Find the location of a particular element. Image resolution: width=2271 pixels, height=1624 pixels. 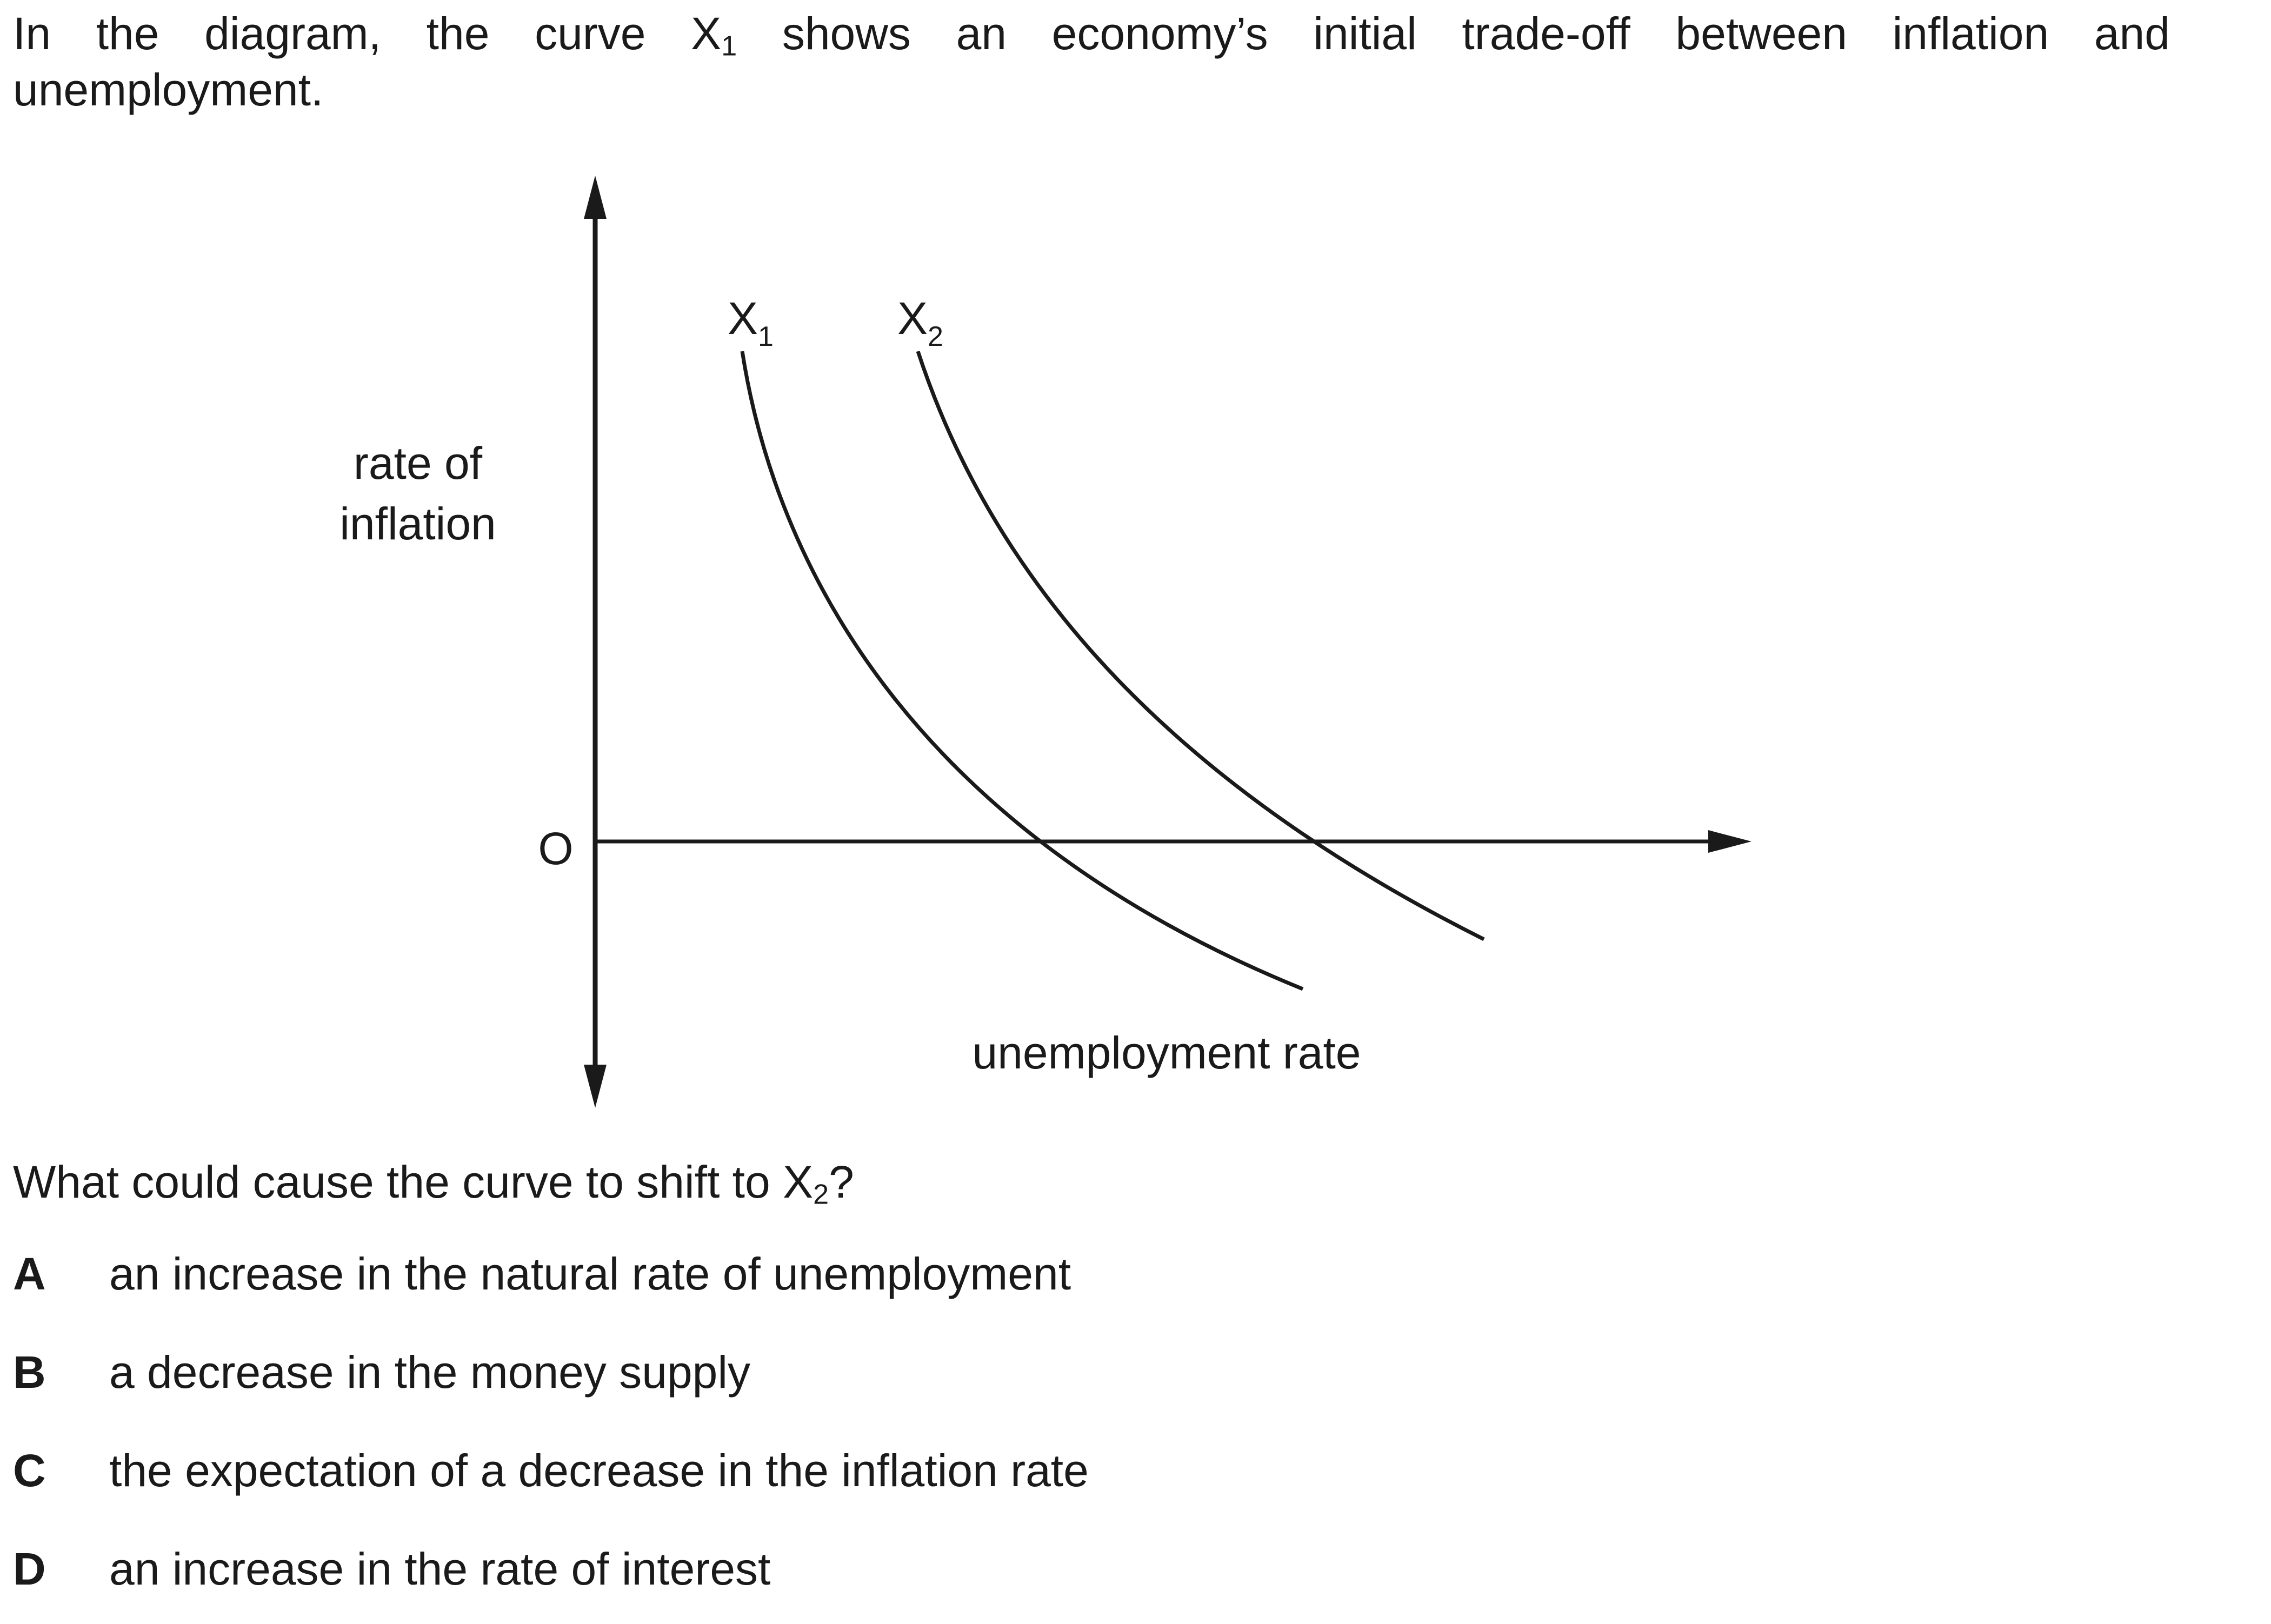

x-axis is located at coordinates (1173, 842).